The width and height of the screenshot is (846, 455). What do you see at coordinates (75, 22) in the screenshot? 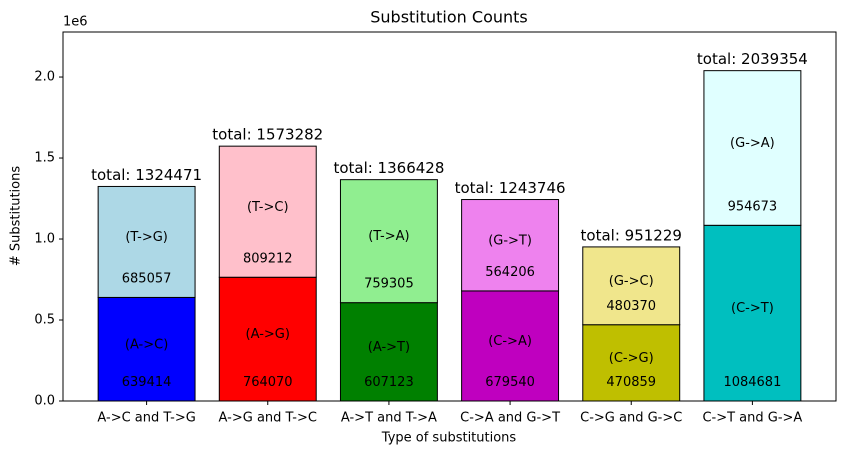
I see `y-offset-label: 1e6` at bounding box center [75, 22].